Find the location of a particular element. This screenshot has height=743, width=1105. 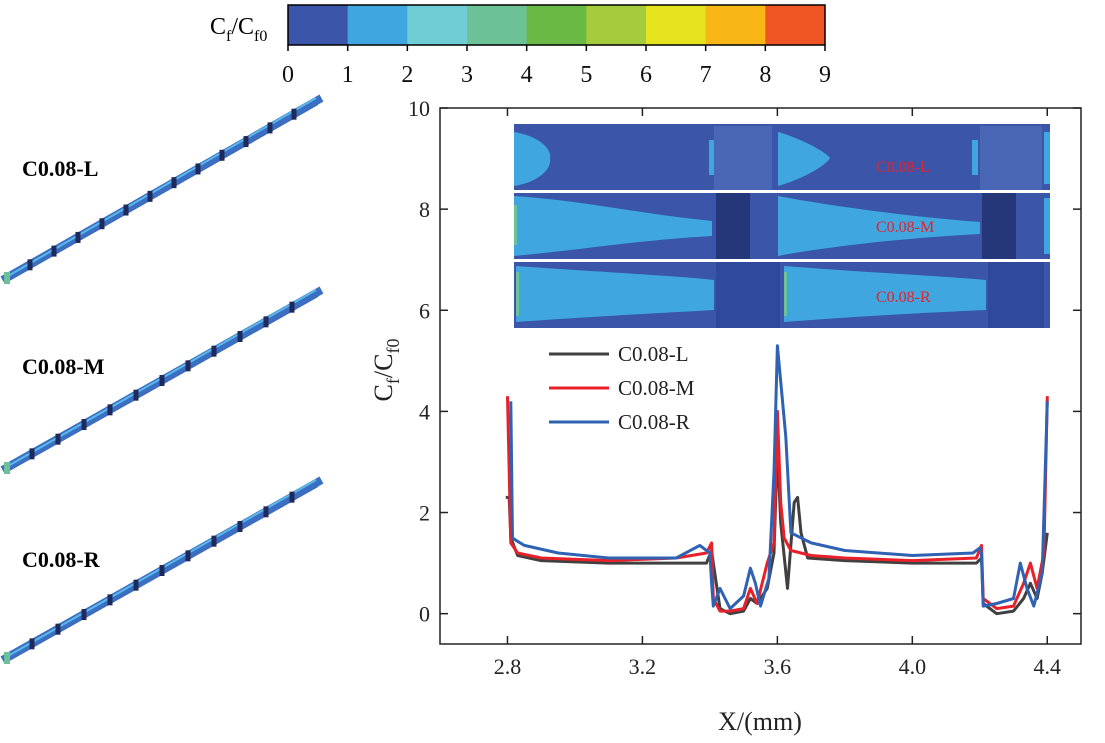

inset-label-l: C0.08-L is located at coordinates (903, 167).